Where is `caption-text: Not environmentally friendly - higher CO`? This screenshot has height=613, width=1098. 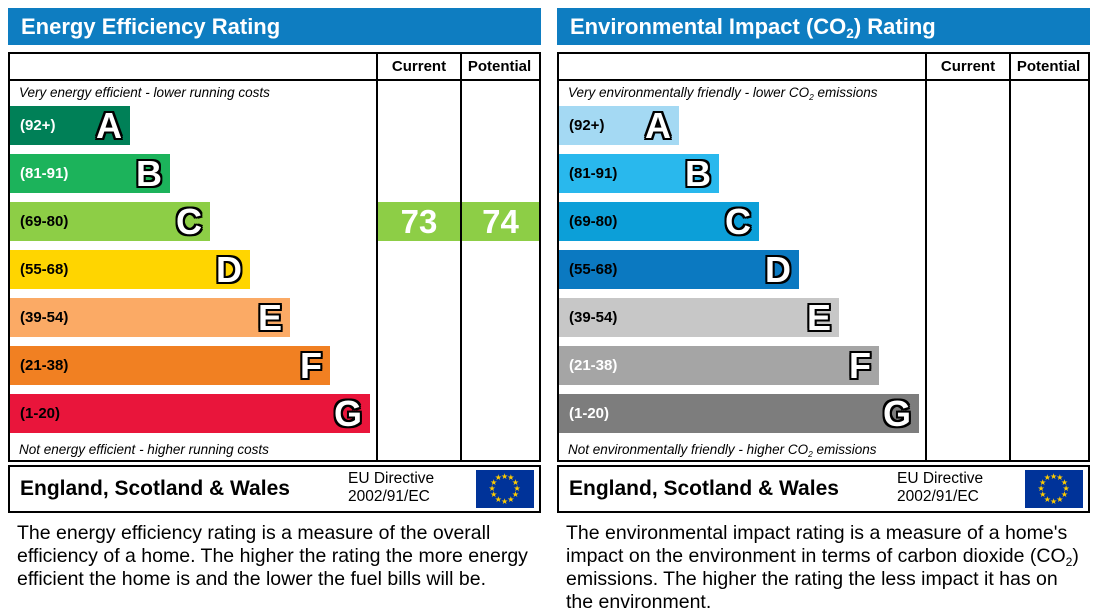 caption-text: Not environmentally friendly - higher CO is located at coordinates (688, 449).